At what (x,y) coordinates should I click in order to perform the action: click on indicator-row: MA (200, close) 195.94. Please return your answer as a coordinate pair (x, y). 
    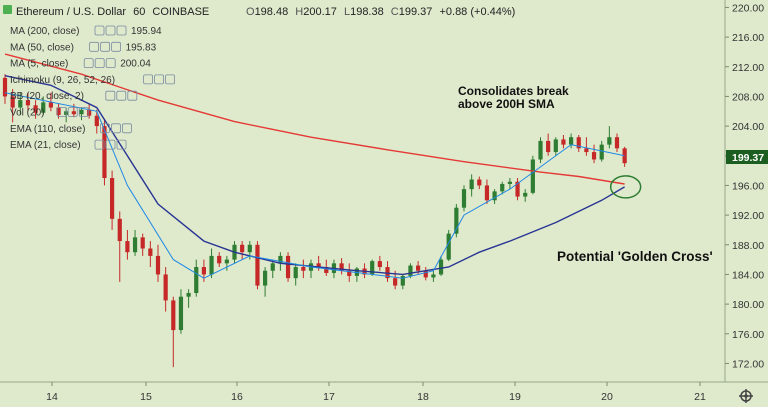
    Looking at the image, I should click on (86, 31).